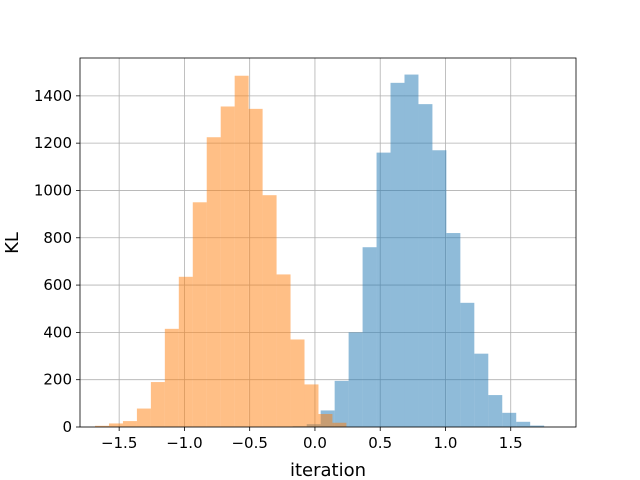 Image resolution: width=640 pixels, height=480 pixels. I want to click on y-tick-label: 200, so click(57, 380).